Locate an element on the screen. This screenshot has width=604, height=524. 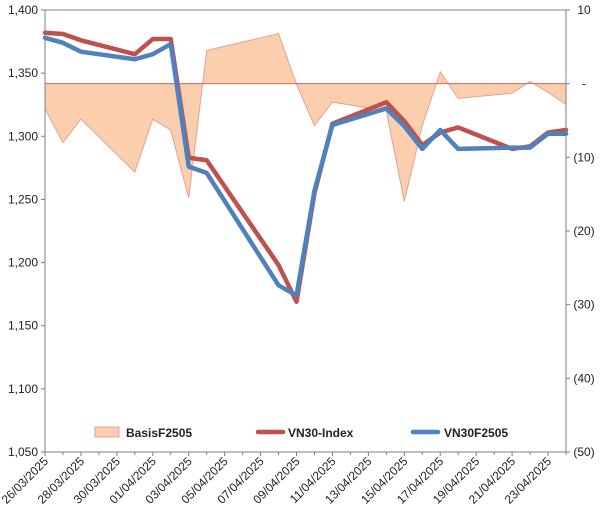
legend-label-basis: BasisF2505 is located at coordinates (159, 433).